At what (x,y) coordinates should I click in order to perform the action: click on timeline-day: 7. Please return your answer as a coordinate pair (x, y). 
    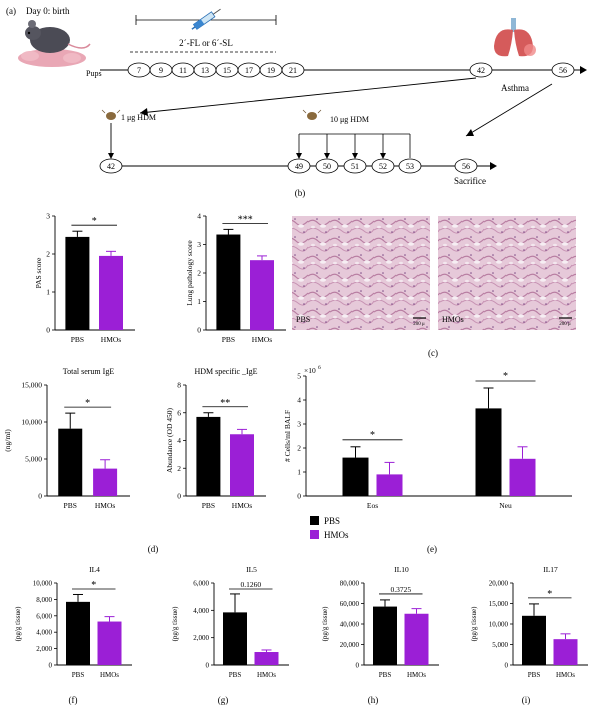
    Looking at the image, I should click on (139, 70).